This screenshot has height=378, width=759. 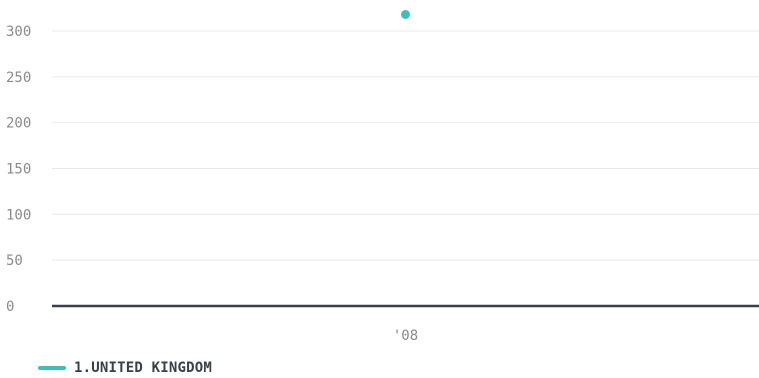 What do you see at coordinates (18, 215) in the screenshot?
I see `y-tick-label: 100` at bounding box center [18, 215].